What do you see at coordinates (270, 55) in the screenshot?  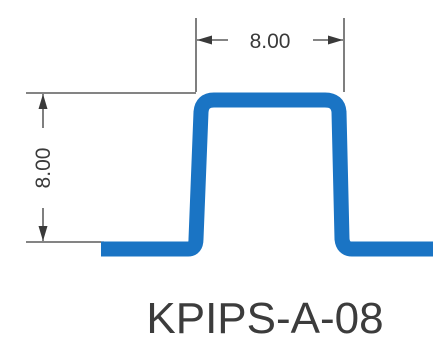 I see `width-dimension: 8.00` at bounding box center [270, 55].